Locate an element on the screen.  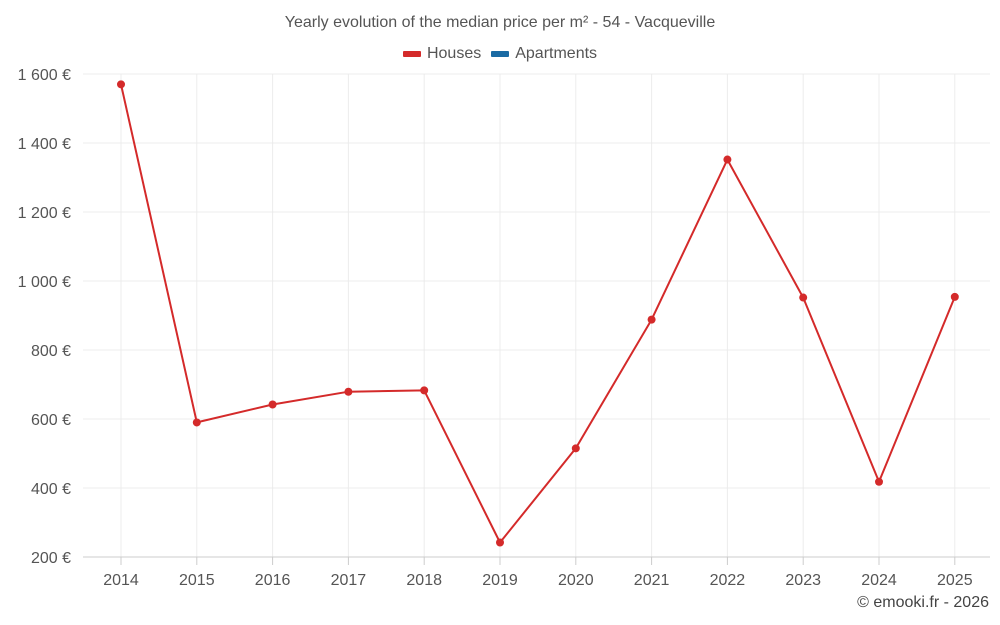
y-tick-label: 600 € is located at coordinates (51, 420).